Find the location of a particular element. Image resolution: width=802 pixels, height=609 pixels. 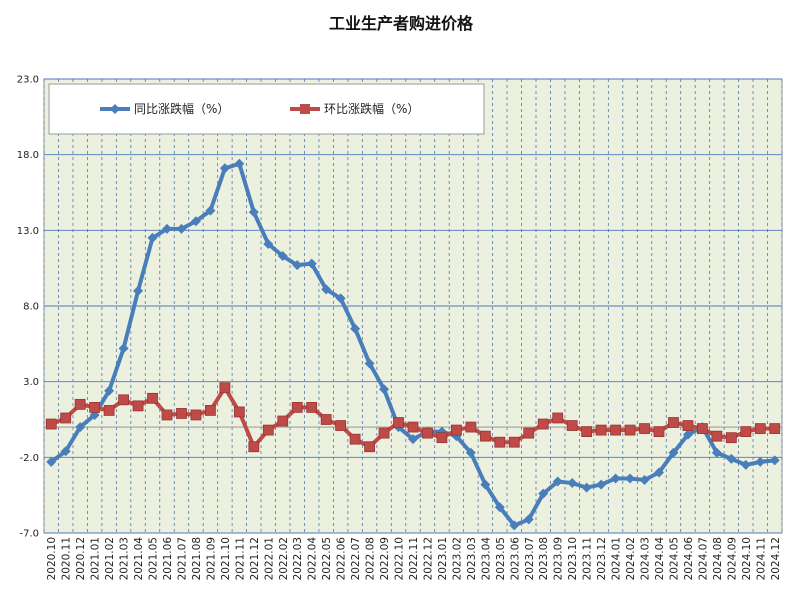

x-tick-label: 2023.10 is located at coordinates (573, 558).